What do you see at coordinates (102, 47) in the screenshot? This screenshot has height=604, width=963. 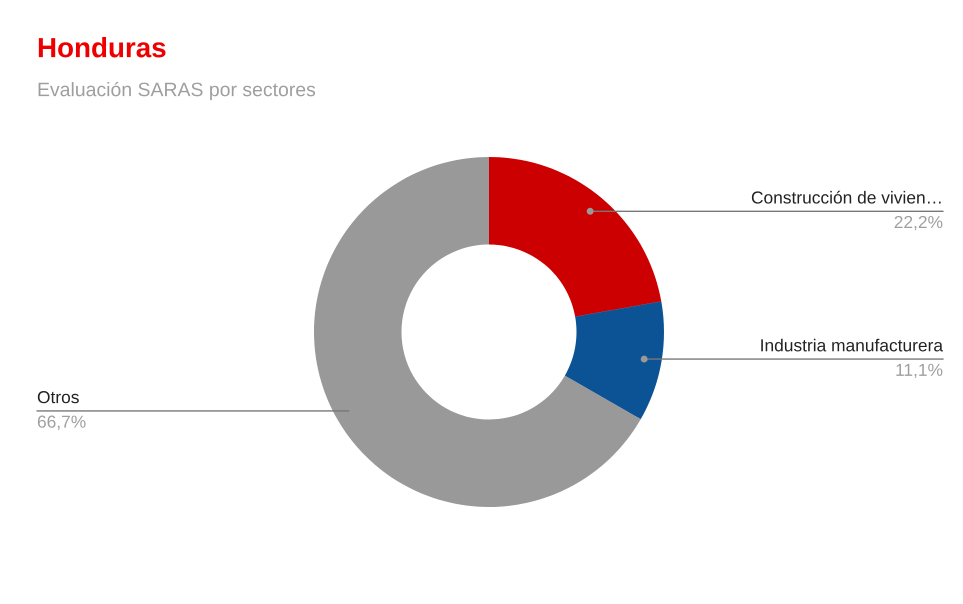 I see `chart-title: Honduras` at bounding box center [102, 47].